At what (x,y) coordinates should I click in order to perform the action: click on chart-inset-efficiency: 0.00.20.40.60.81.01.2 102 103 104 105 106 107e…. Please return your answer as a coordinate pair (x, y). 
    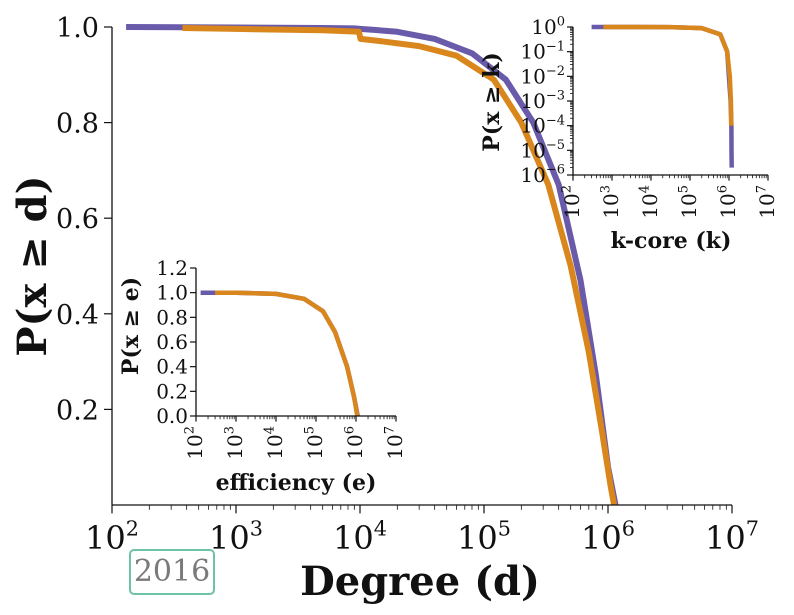
    Looking at the image, I should click on (262, 376).